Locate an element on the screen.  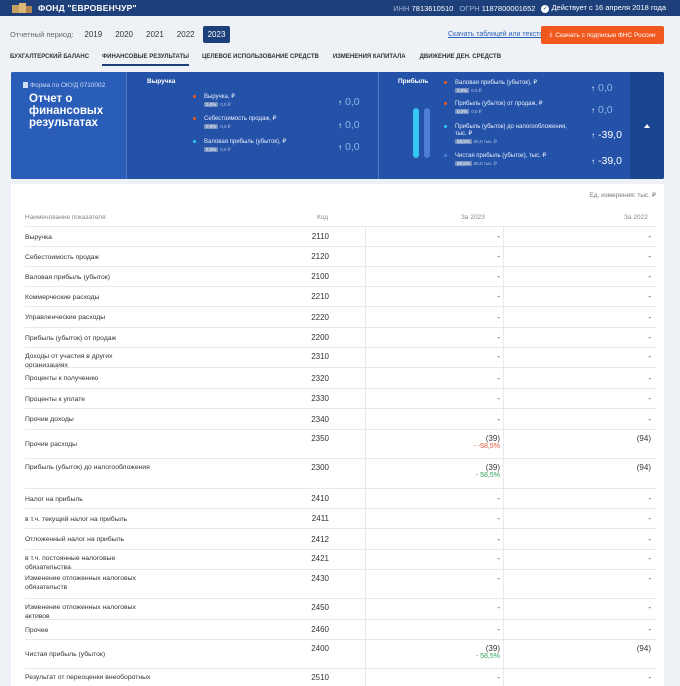
tab-balance: Бухгалтерский баланс is located at coordinates (50, 56).